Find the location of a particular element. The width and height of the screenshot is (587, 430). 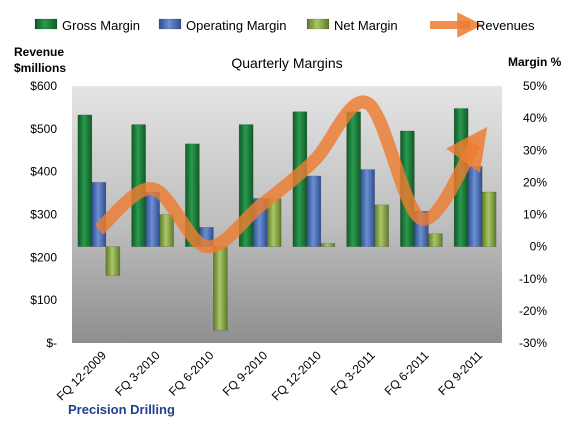

x-tick-label: FQ 6-2011 is located at coordinates (407, 373).